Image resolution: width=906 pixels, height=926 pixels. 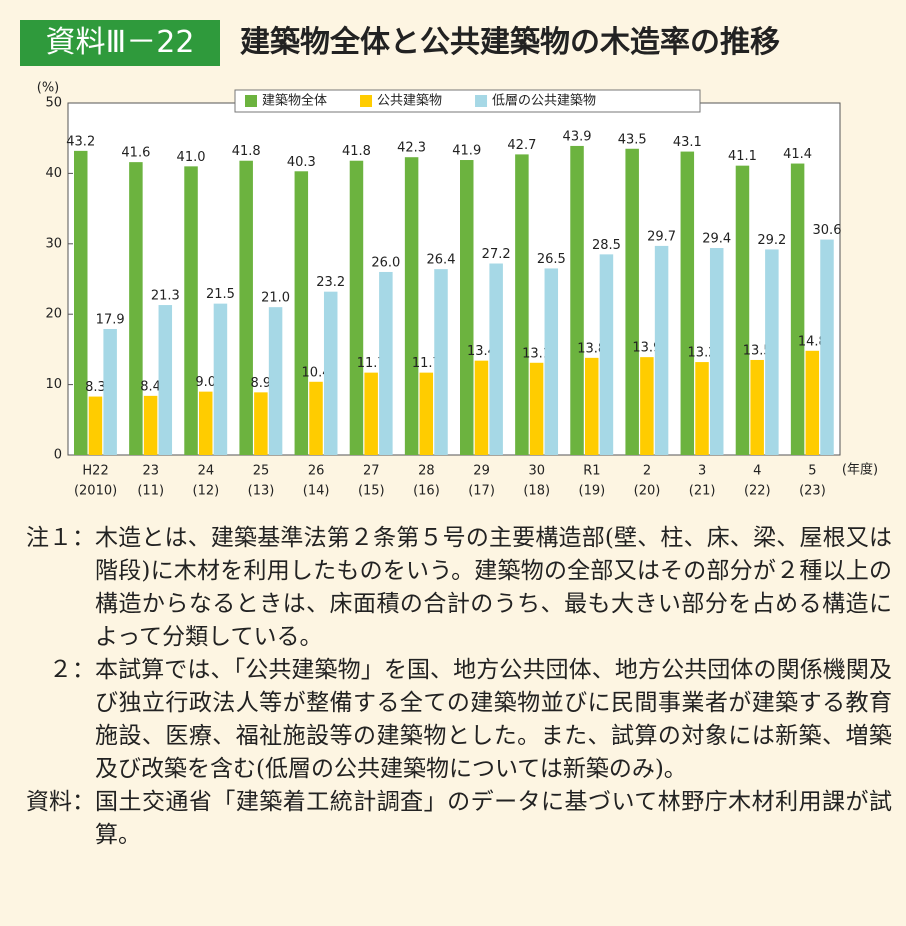 I want to click on value-label: 41.0, so click(x=191, y=157).